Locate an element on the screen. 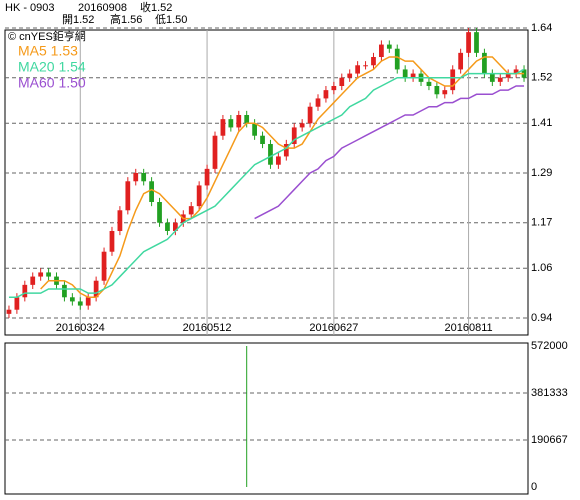 The height and width of the screenshot is (500, 580). watermark: © cnYES鉅亨網 is located at coordinates (47, 36).